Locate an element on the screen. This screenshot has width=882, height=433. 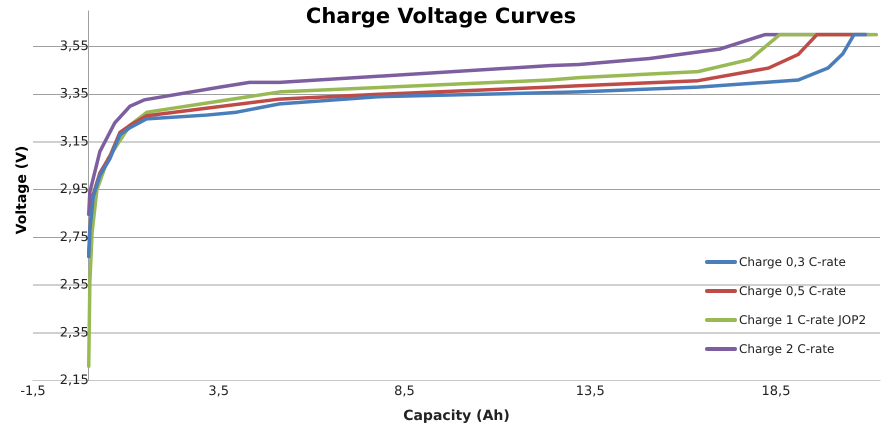
y-tick-label: 3,55 is located at coordinates (74, 46).